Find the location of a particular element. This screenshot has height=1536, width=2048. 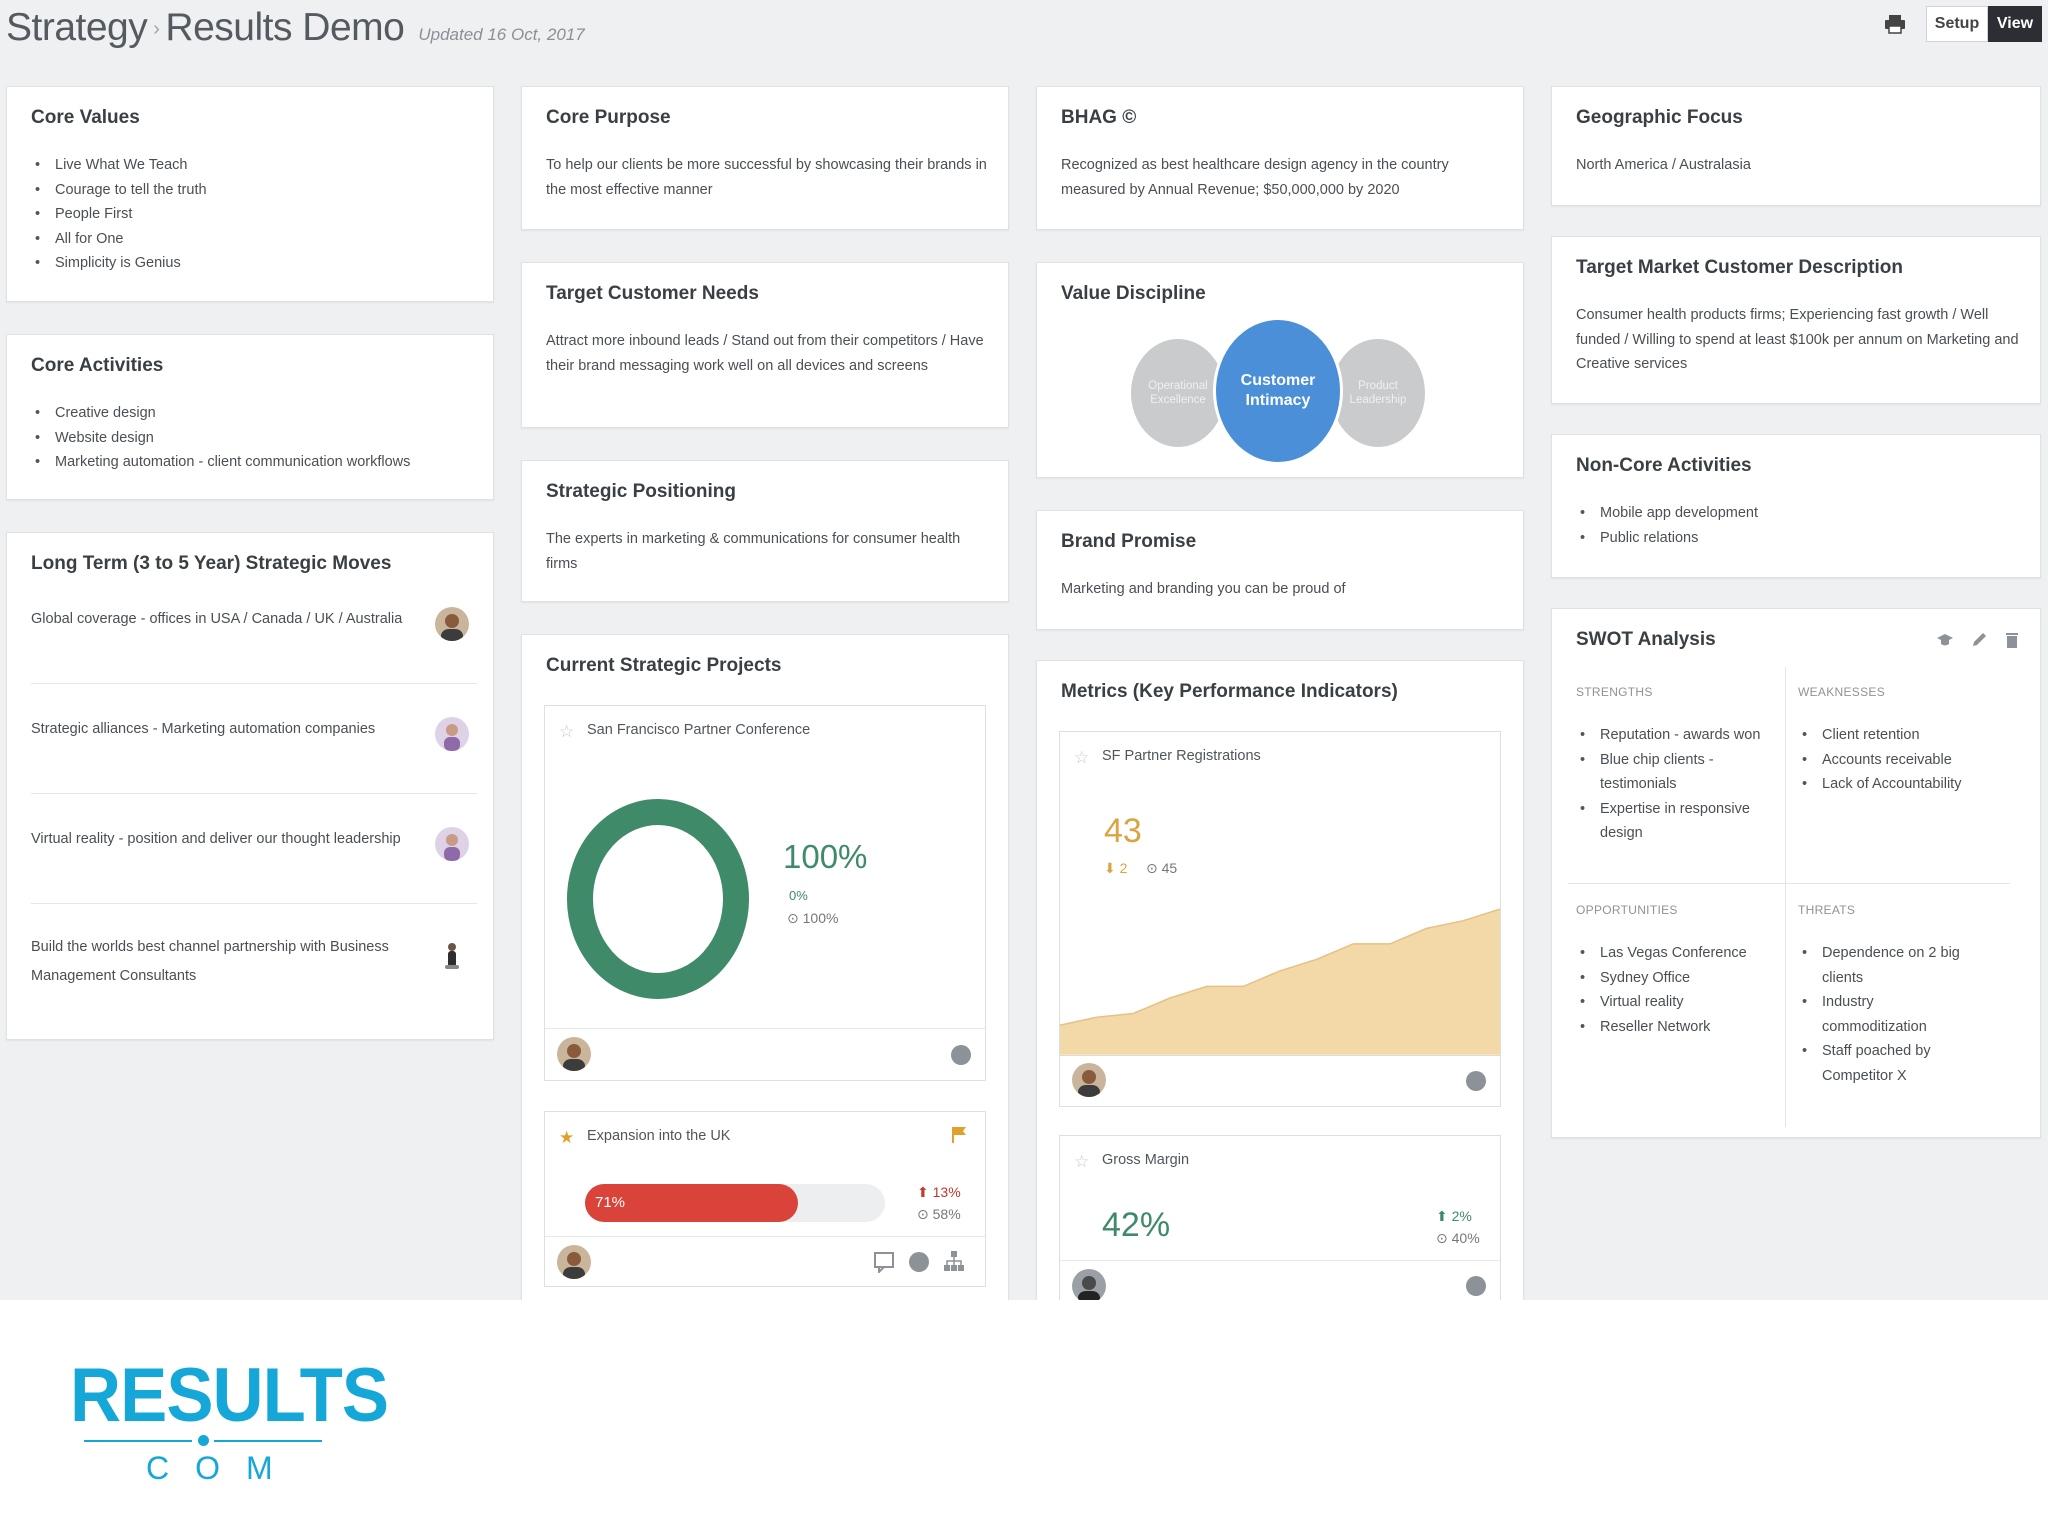

card-text: North America / Australasia is located at coordinates (1663, 165).